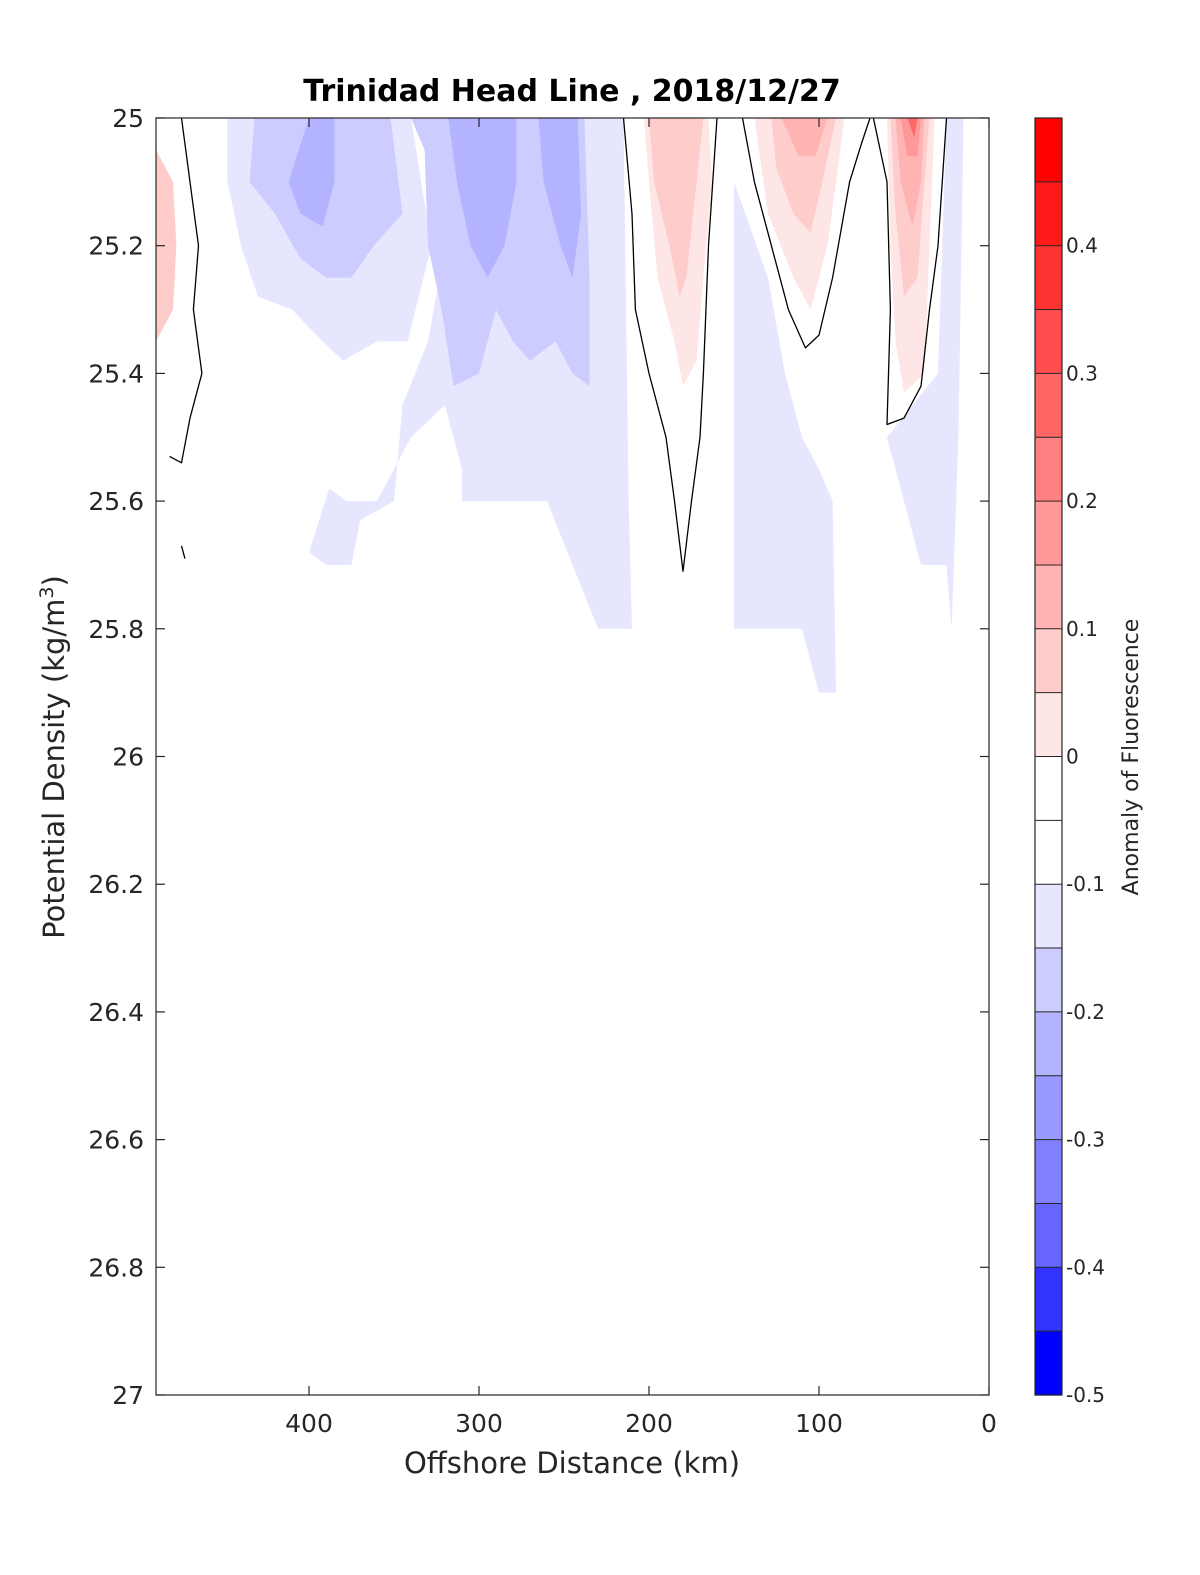  Describe the element at coordinates (116, 884) in the screenshot. I see `y-tick-label: 26.2` at that location.